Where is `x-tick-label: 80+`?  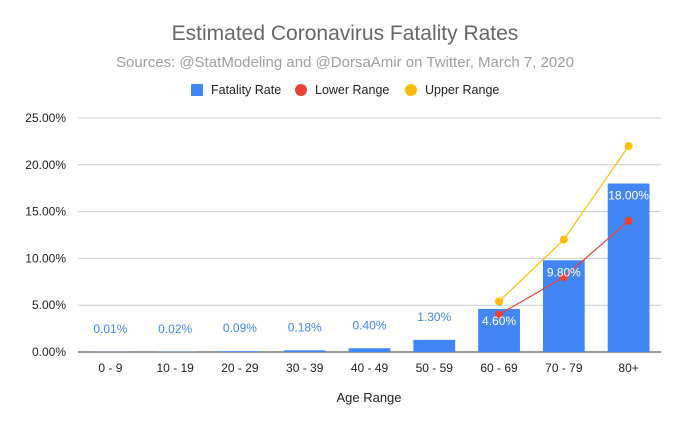
x-tick-label: 80+ is located at coordinates (628, 368).